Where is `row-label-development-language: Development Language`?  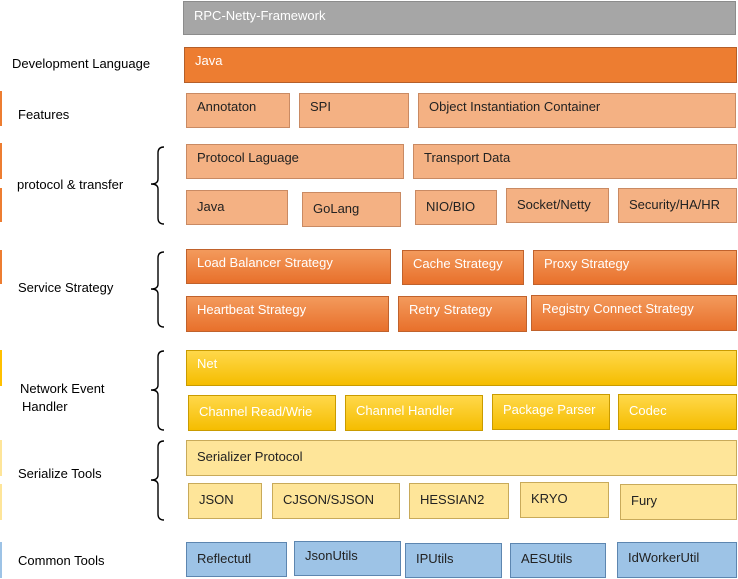
row-label-development-language: Development Language is located at coordinates (81, 63).